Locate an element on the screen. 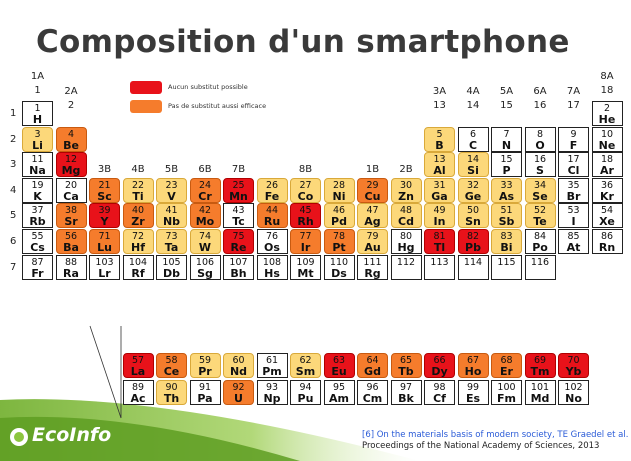 The width and height of the screenshot is (631, 461). group-label: 8B is located at coordinates (305, 169).